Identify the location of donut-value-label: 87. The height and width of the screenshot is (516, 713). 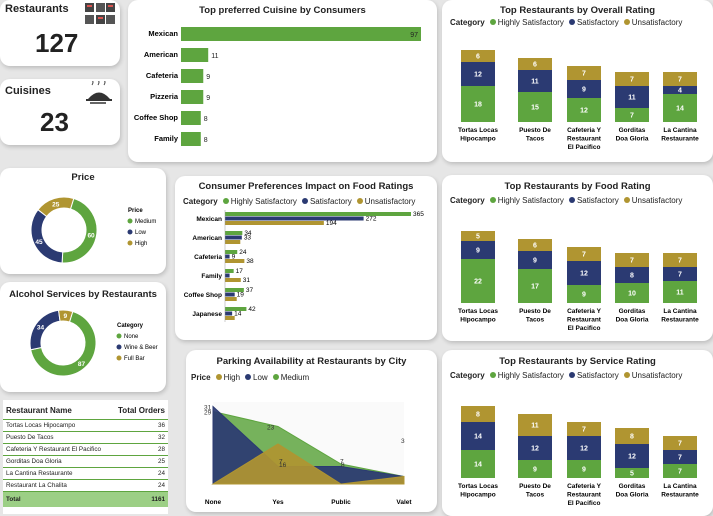
(82, 364).